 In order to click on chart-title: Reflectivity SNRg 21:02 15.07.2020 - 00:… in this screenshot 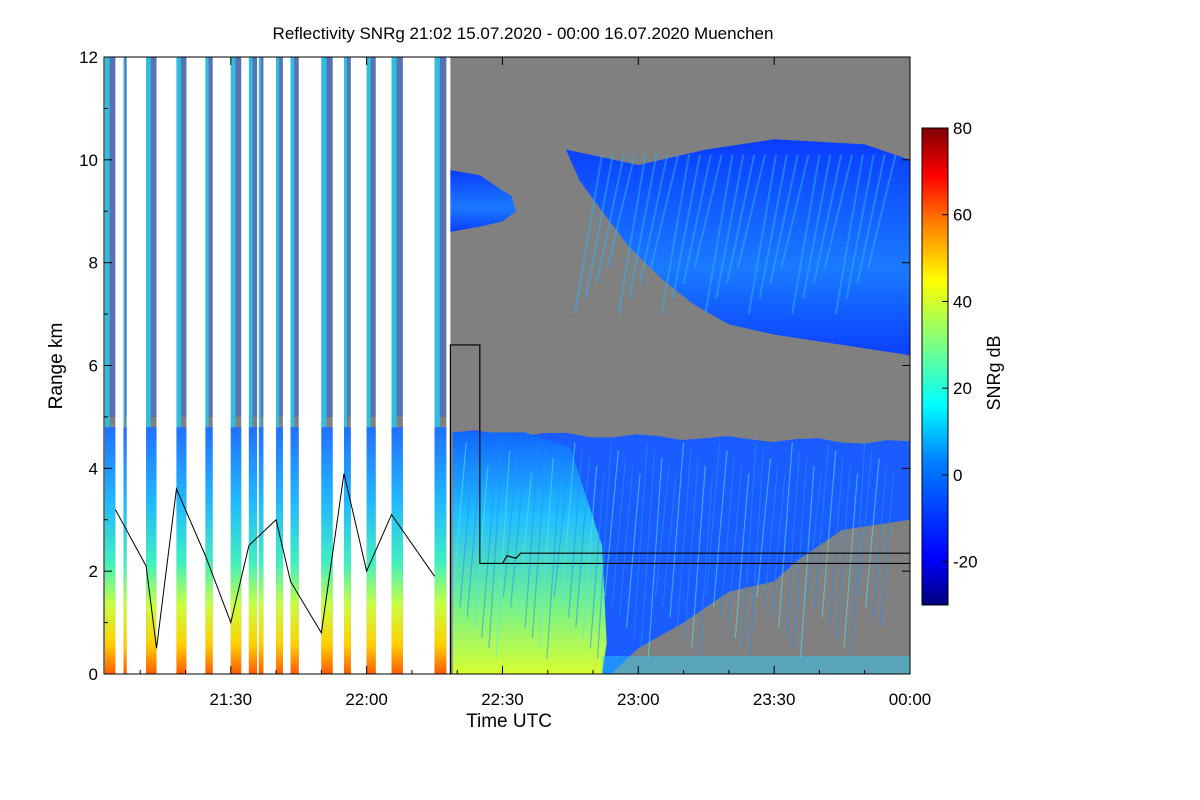, I will do `click(523, 33)`.